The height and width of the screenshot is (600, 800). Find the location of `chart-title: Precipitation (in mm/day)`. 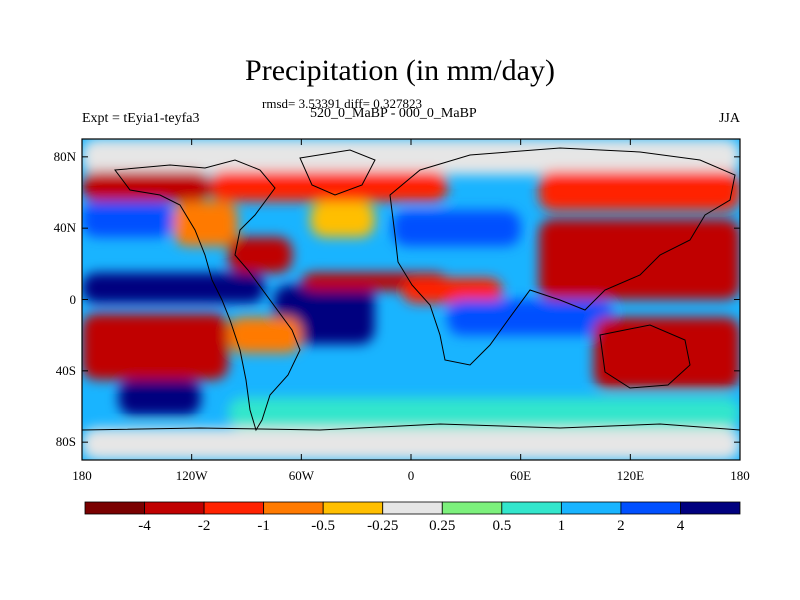

chart-title: Precipitation (in mm/day) is located at coordinates (400, 70).